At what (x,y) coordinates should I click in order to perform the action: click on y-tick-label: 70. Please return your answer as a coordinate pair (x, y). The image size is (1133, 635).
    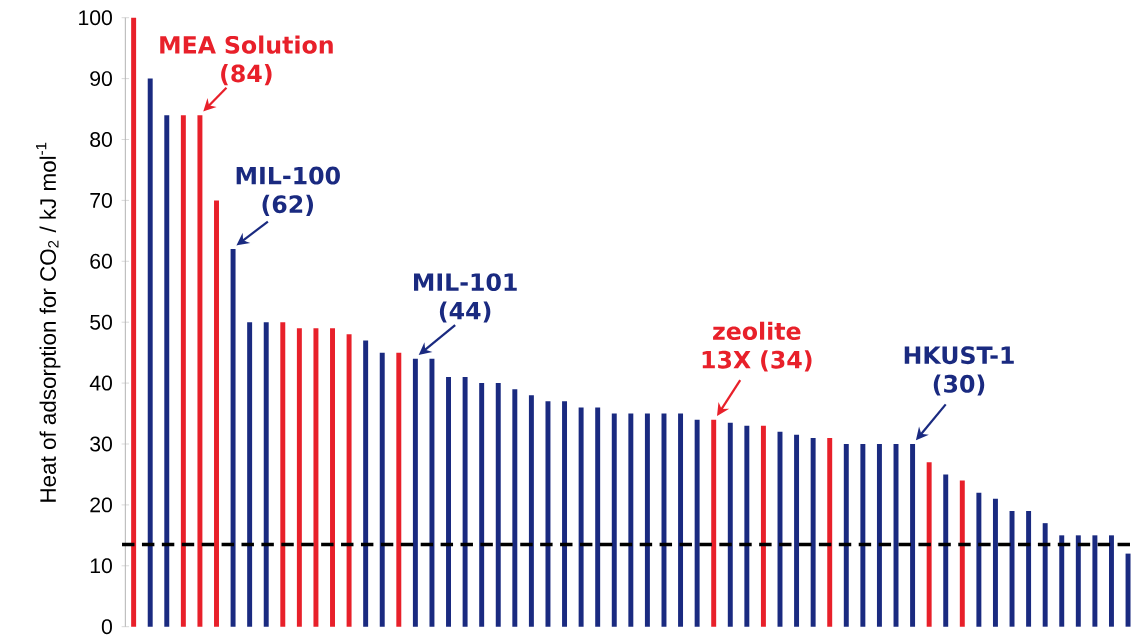
    Looking at the image, I should click on (101, 200).